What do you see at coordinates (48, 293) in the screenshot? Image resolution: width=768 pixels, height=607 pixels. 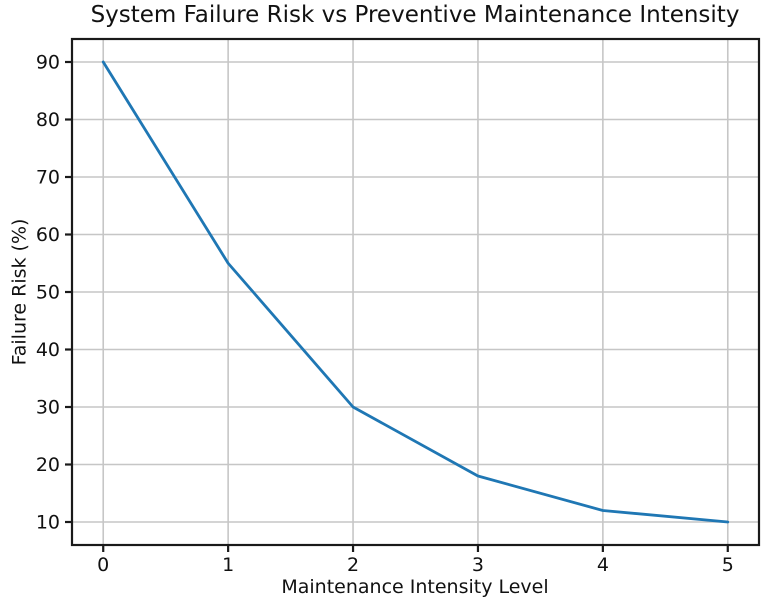 I see `y-tick-label: 50` at bounding box center [48, 293].